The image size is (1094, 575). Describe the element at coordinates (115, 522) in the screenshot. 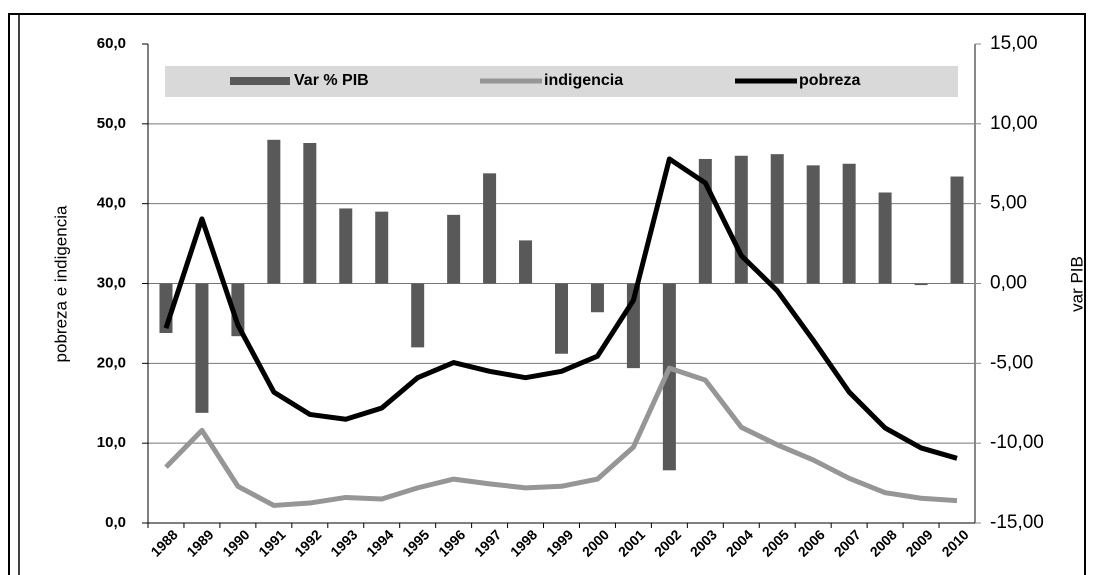

I see `y-tick-label: 0,0` at that location.